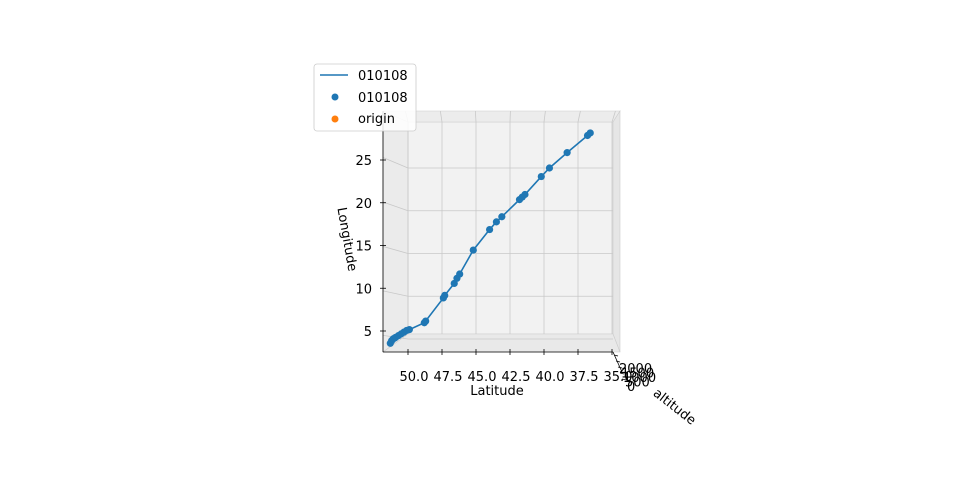 The height and width of the screenshot is (480, 960). Describe the element at coordinates (395, 231) in the screenshot. I see `pane-left` at that location.